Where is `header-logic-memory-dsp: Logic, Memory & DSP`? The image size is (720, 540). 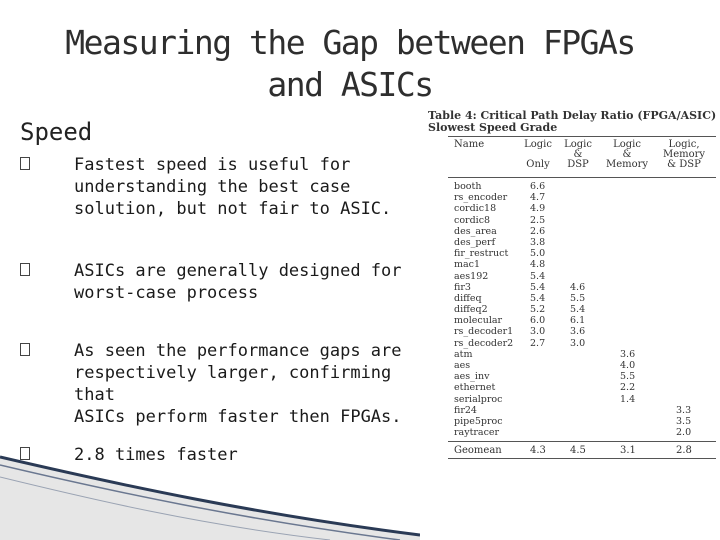
header-logic-memory-dsp: Logic, Memory & DSP is located at coordinates (684, 154).